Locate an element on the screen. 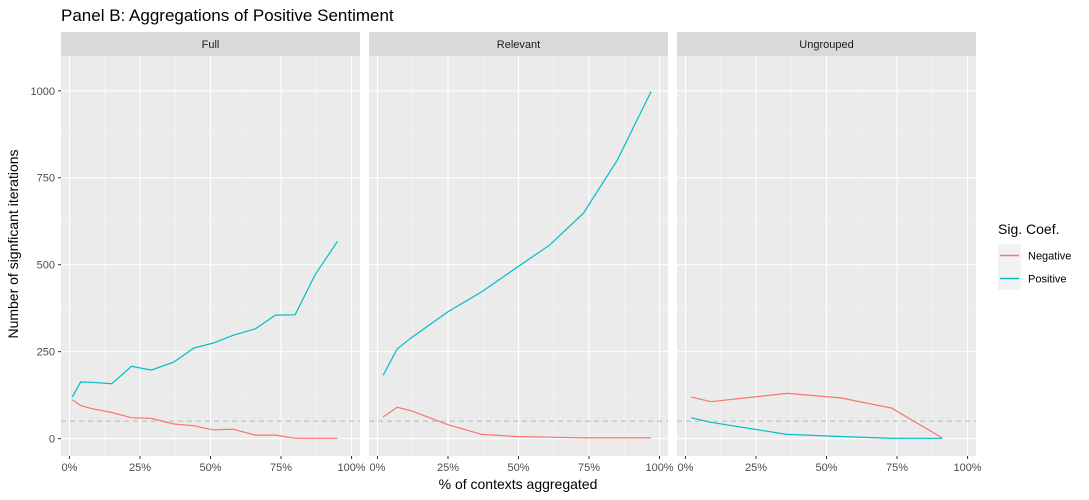 This screenshot has width=1089, height=500. y-tick-label: 1000 is located at coordinates (43, 92).